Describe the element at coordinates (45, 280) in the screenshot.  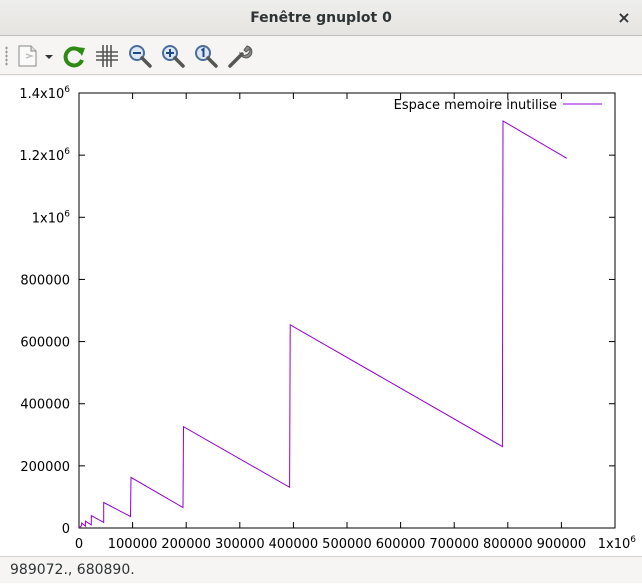
I see `y-tick-label: 800000` at that location.